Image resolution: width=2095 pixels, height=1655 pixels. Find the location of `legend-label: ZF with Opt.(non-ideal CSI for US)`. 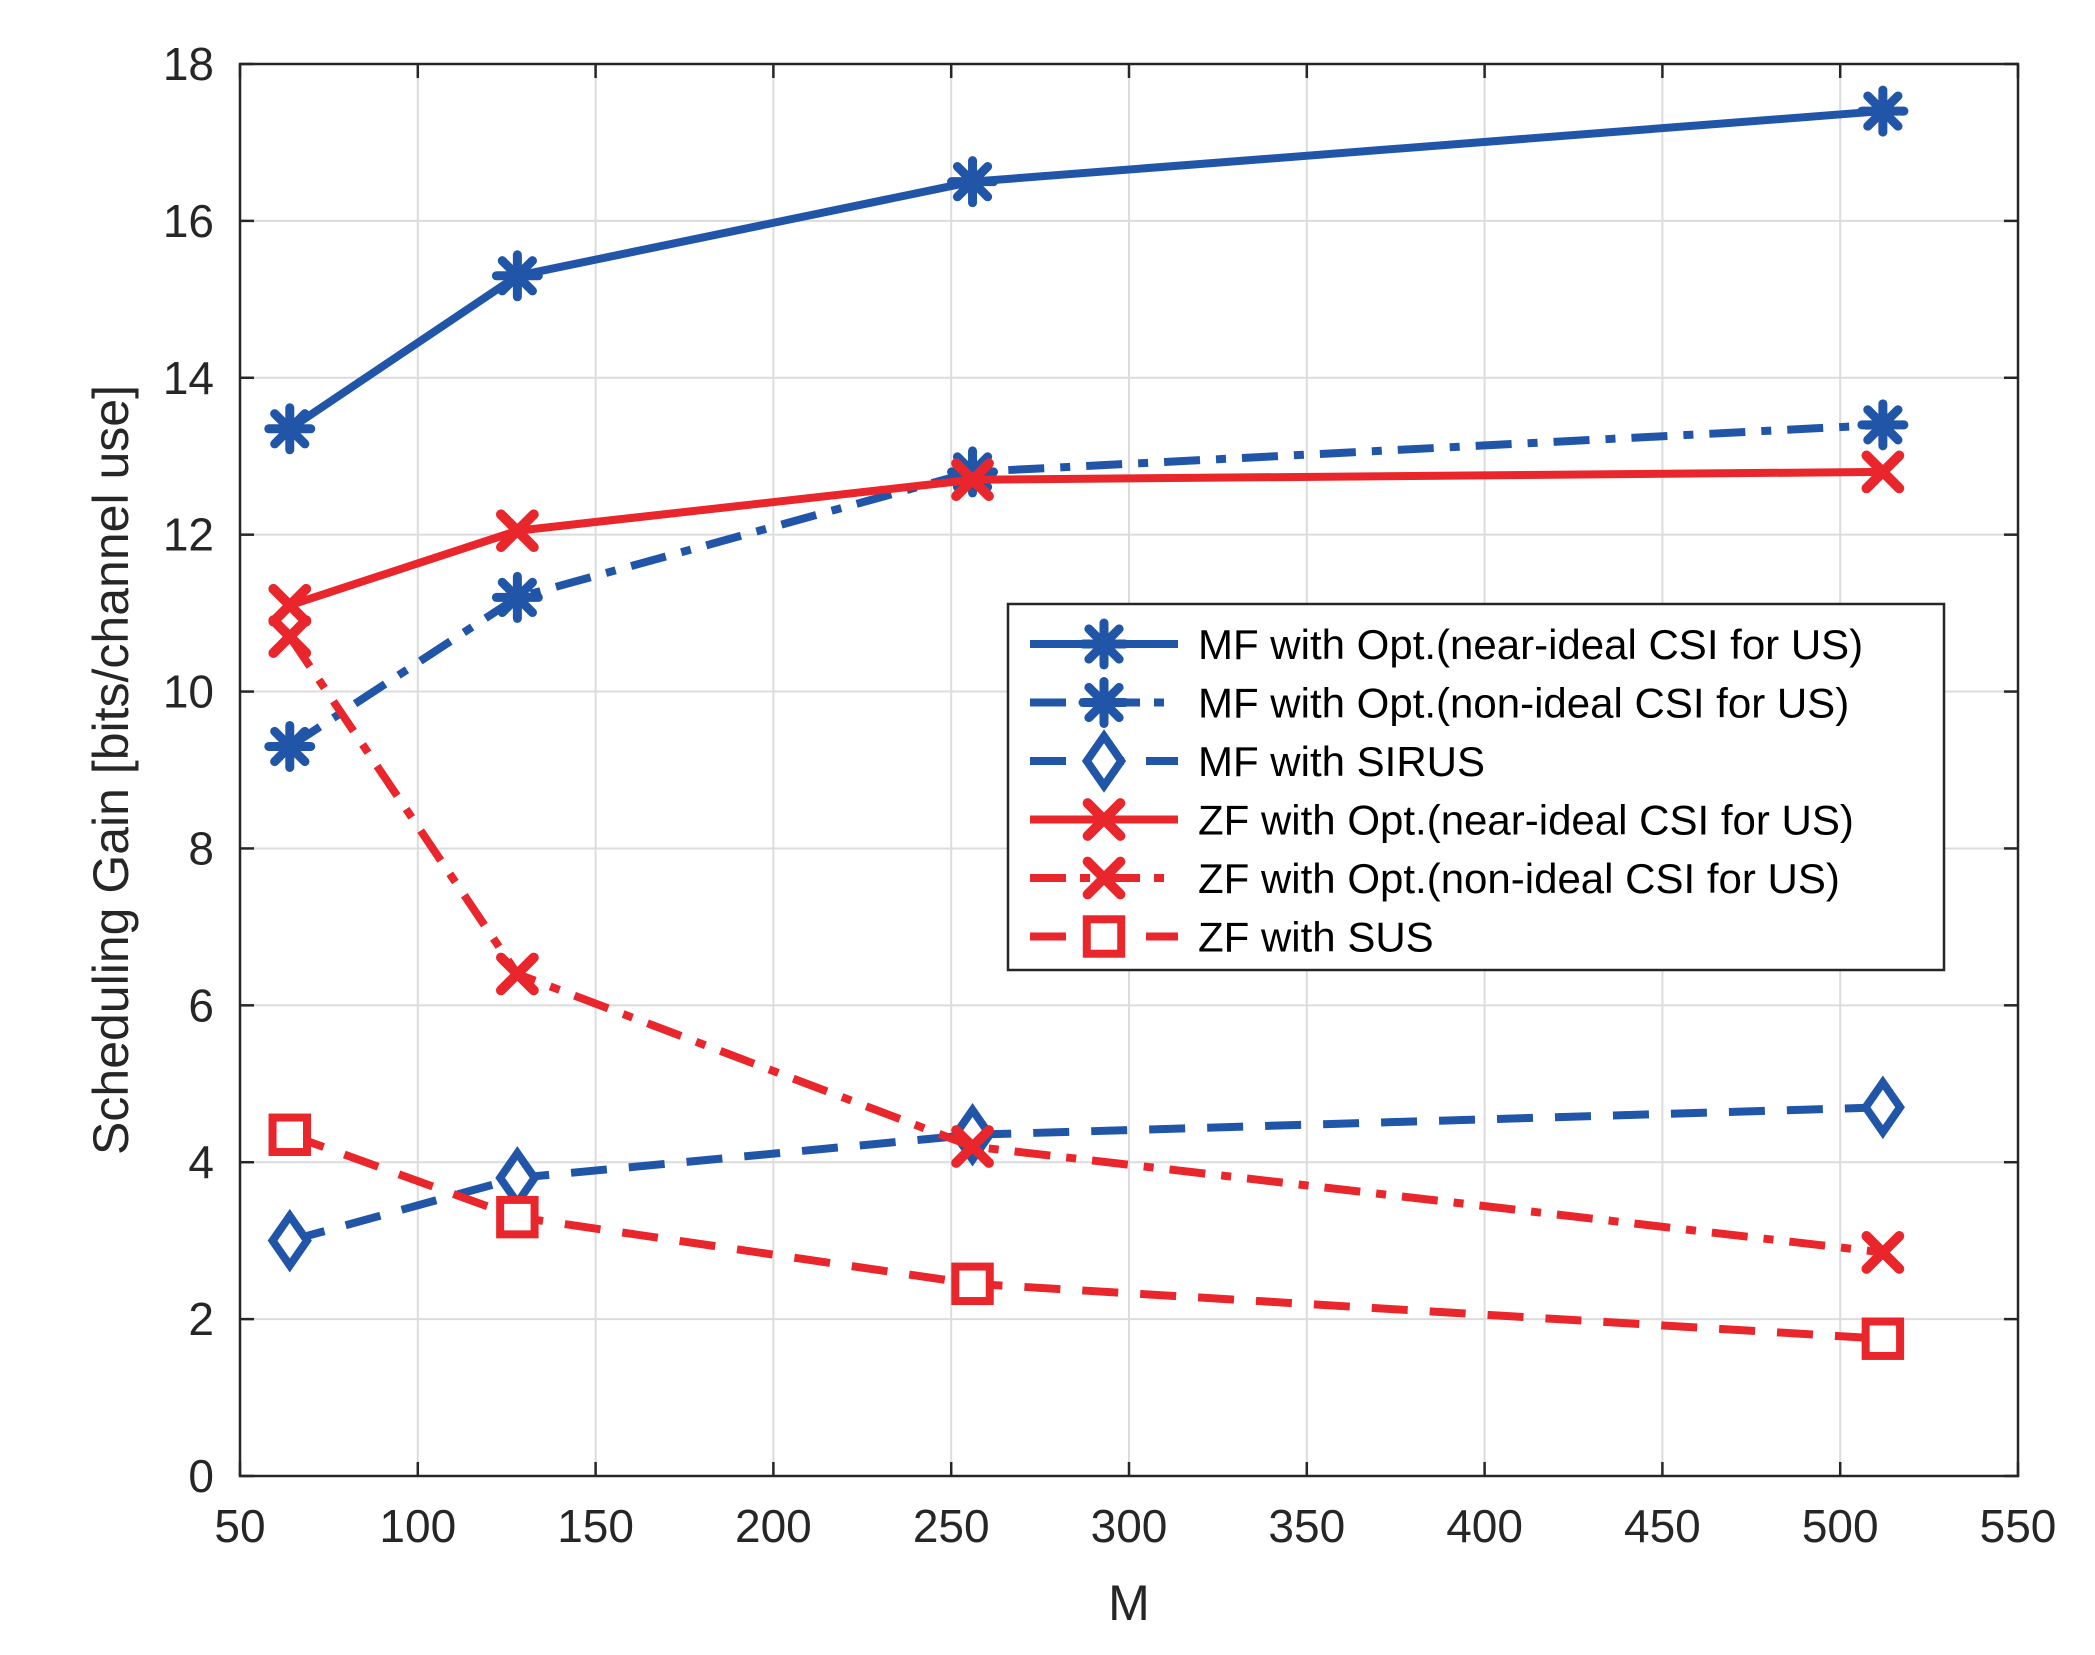

legend-label: ZF with Opt.(non-ideal CSI for US) is located at coordinates (1519, 878).